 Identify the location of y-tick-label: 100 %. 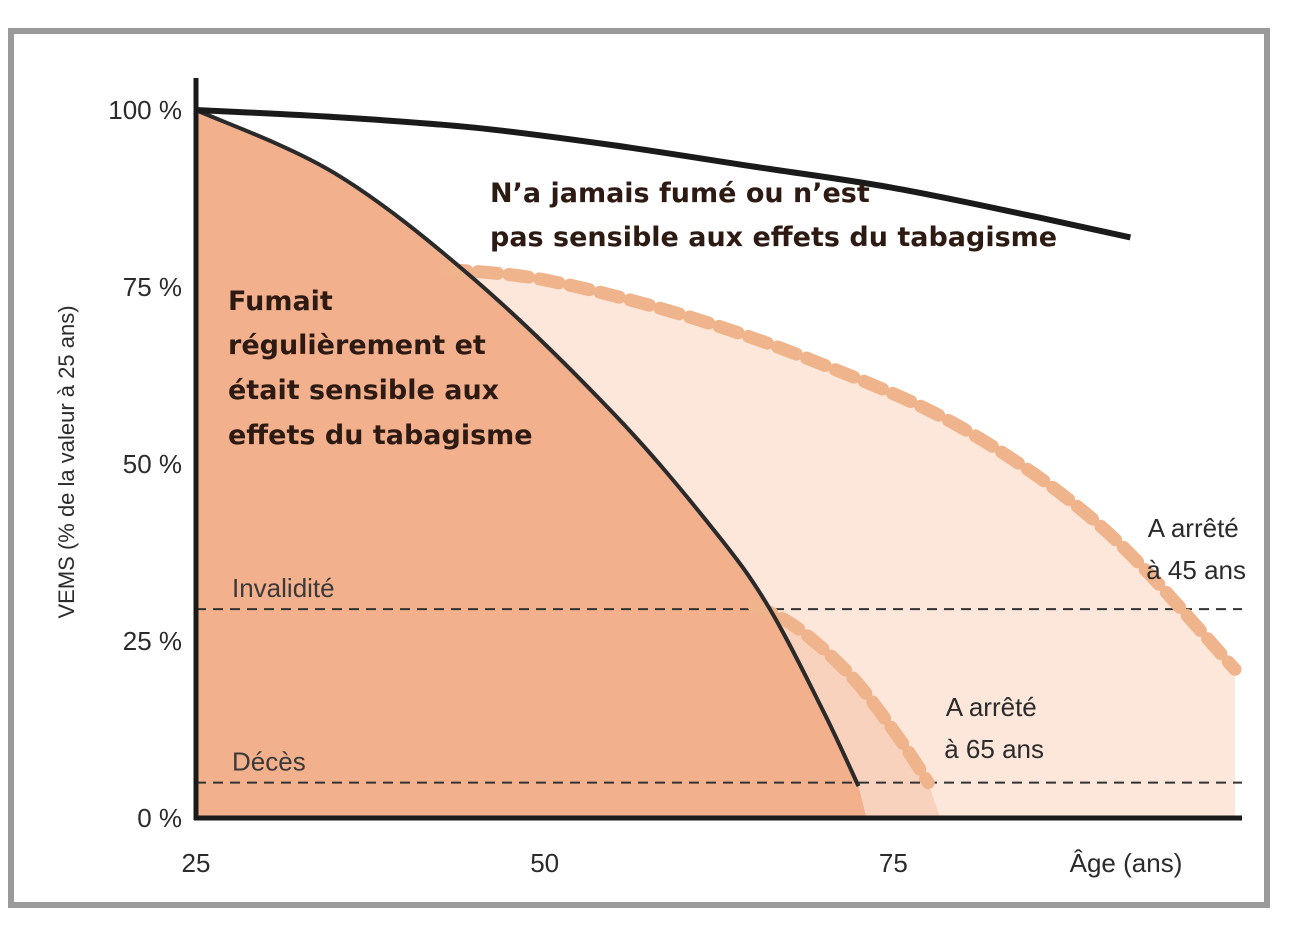
(145, 110).